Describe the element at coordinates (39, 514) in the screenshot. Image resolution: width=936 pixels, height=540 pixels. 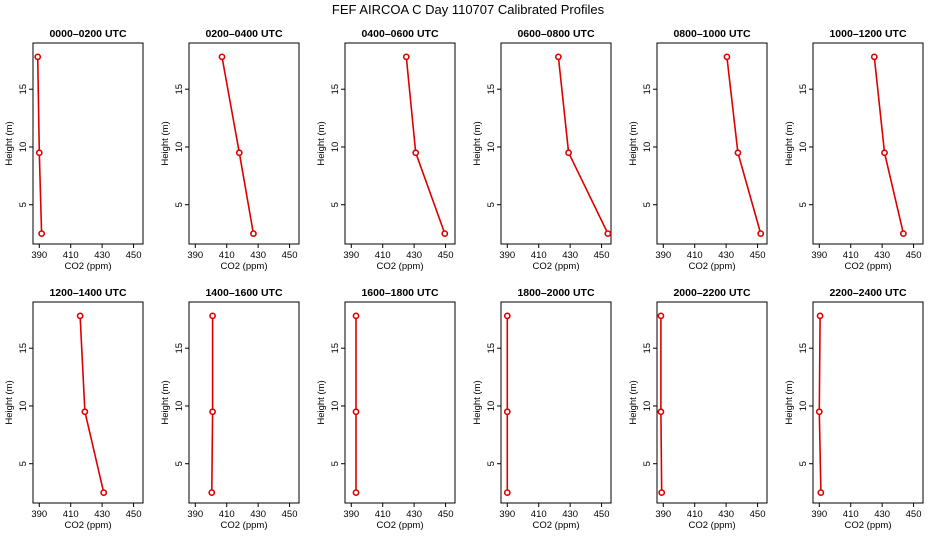
I see `panel-7-x-tick-label: 390` at that location.